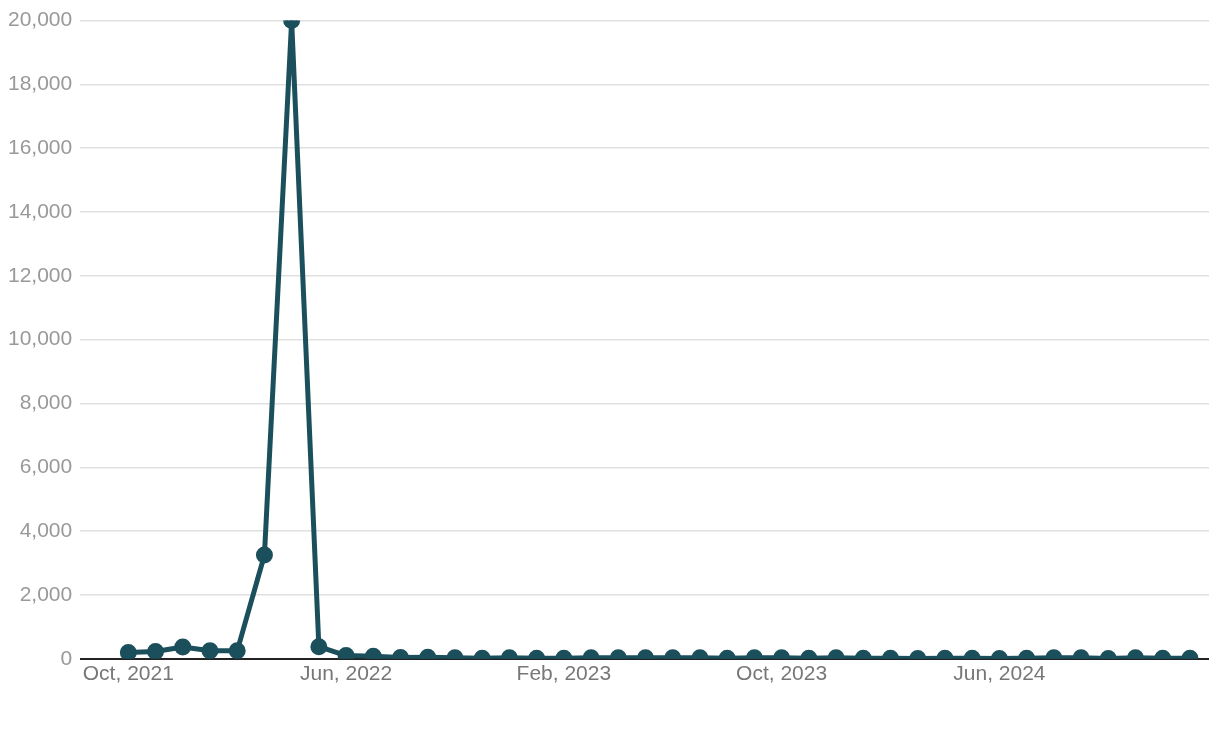 Image resolution: width=1220 pixels, height=738 pixels. Describe the element at coordinates (346, 673) in the screenshot. I see `x-tick-label: Jun, 2022` at that location.